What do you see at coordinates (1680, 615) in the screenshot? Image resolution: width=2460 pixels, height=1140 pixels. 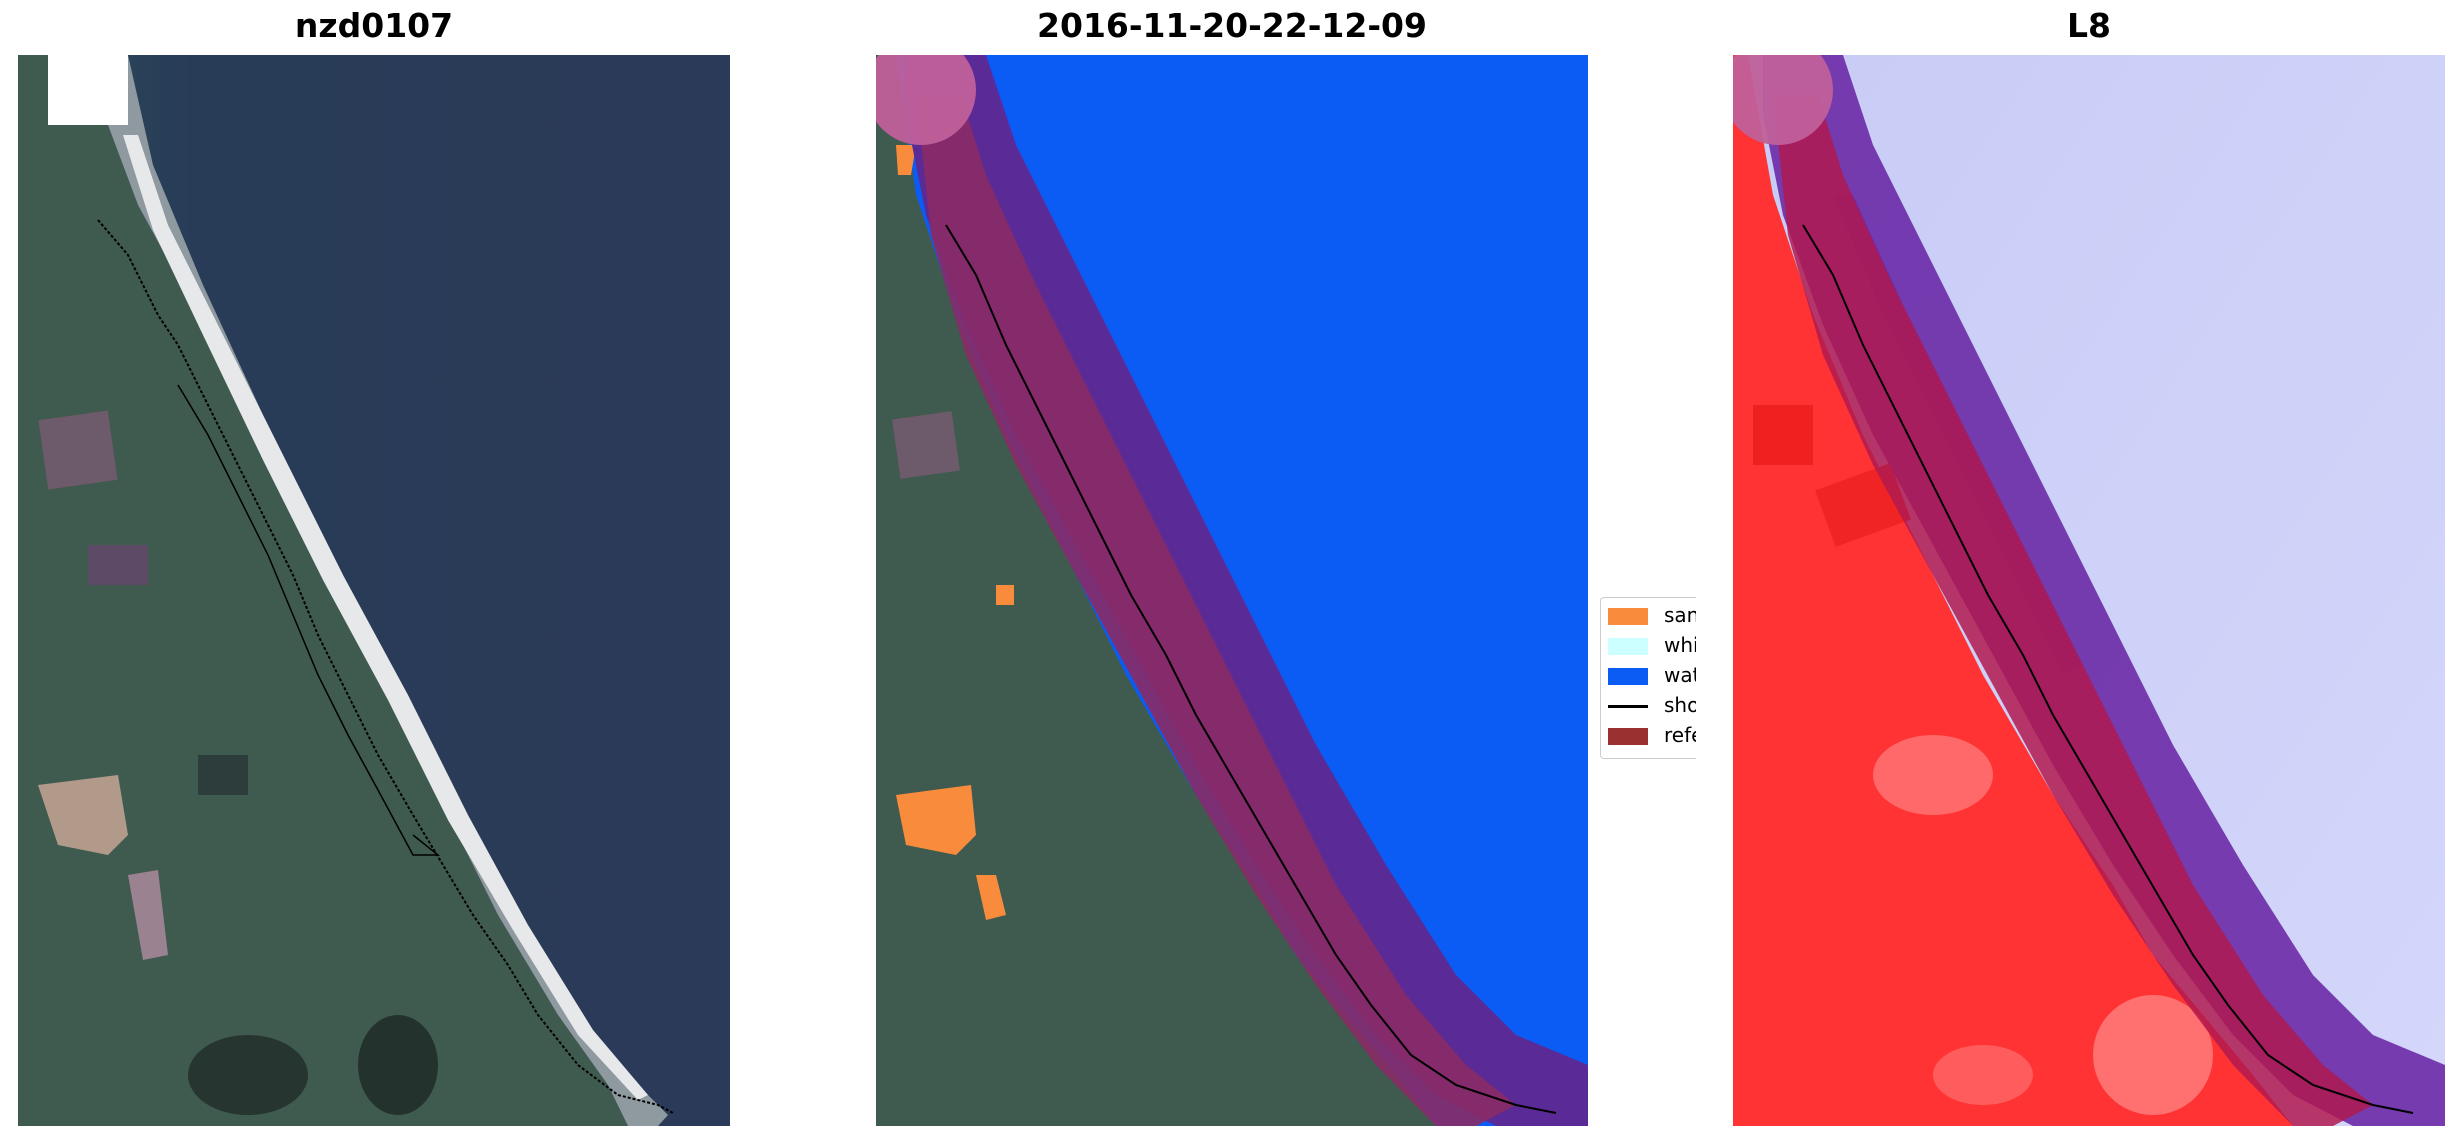 I see `legend-label-sand: sand` at bounding box center [1680, 615].